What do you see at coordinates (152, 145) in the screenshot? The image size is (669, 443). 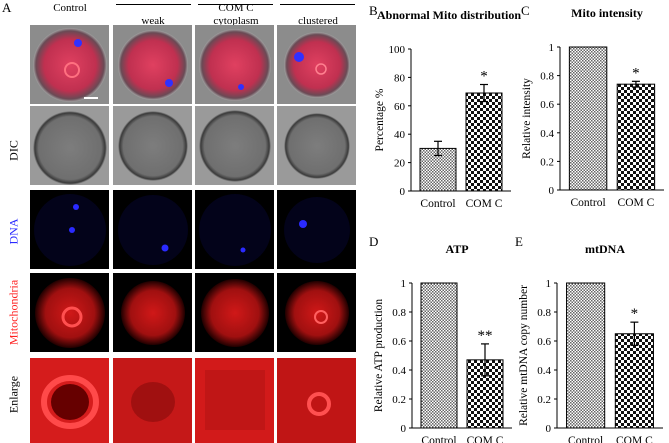 I see `dic-weak` at bounding box center [152, 145].